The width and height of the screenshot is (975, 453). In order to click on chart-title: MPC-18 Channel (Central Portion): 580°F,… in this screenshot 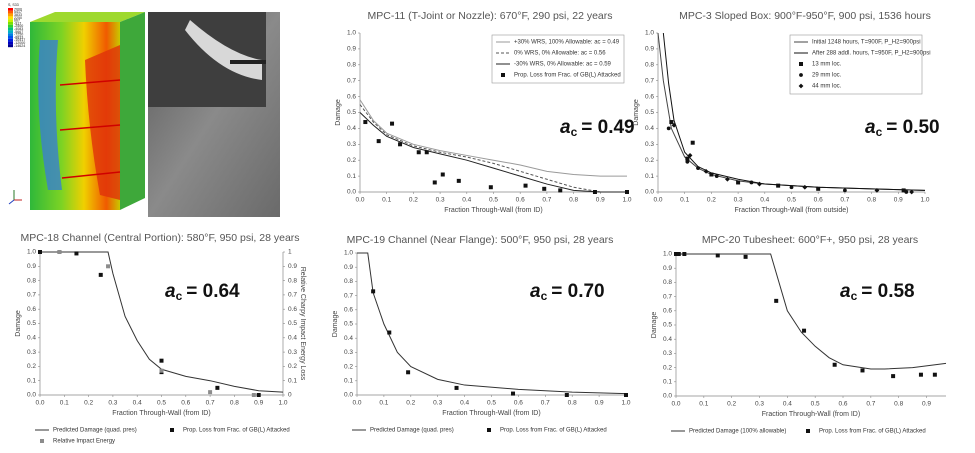, I will do `click(159, 238)`.